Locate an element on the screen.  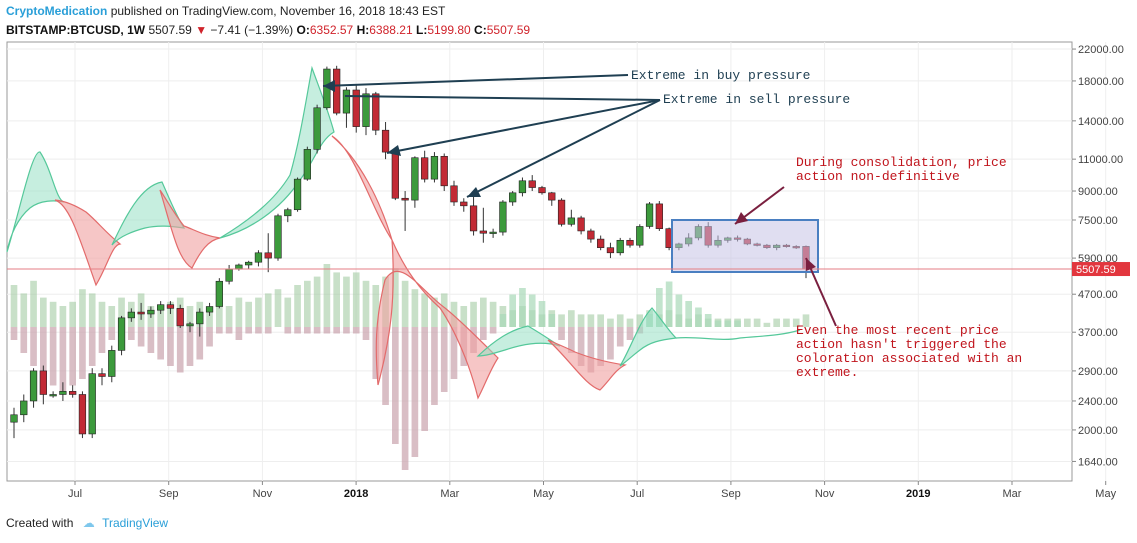
annotation-sell-pressure: Extreme in sell pressure is located at coordinates (756, 99).